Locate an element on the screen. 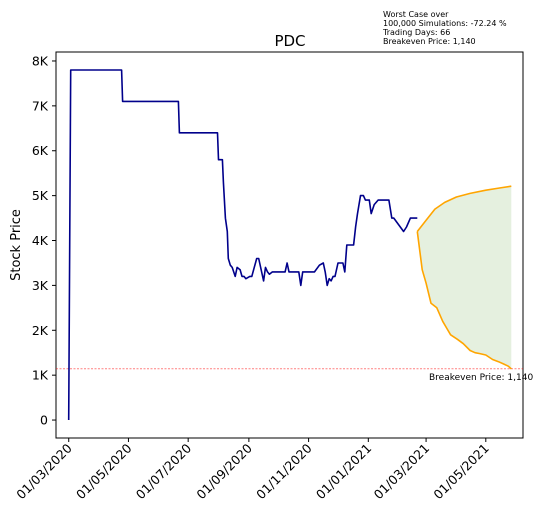 The height and width of the screenshot is (524, 552). x-tick-label: 01/05/2021 is located at coordinates (461, 472).